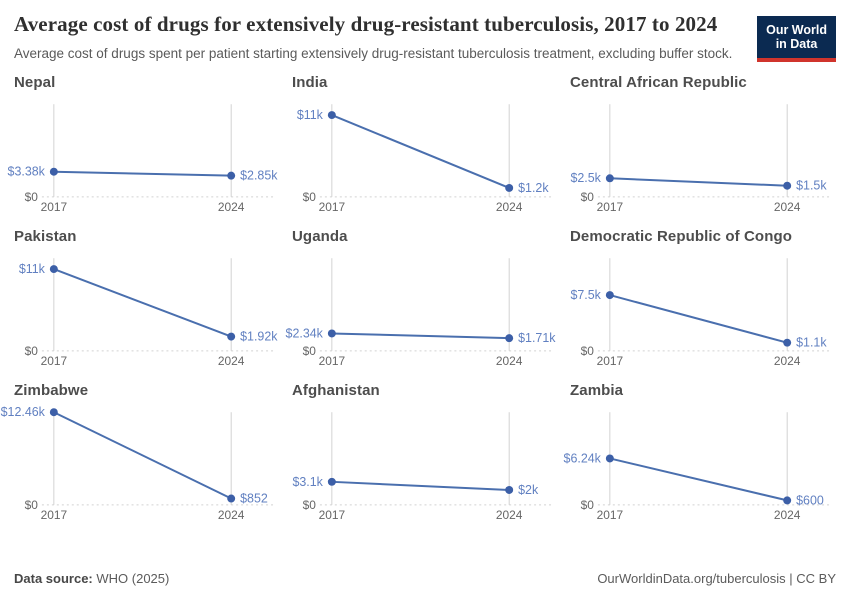 This screenshot has width=850, height=600. Describe the element at coordinates (583, 459) in the screenshot. I see `svg-text: $6.24k` at that location.